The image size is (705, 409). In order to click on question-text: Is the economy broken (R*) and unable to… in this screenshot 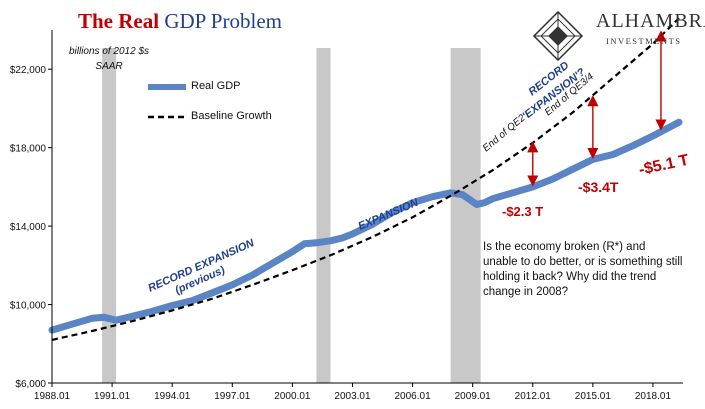, I will do `click(583, 269)`.